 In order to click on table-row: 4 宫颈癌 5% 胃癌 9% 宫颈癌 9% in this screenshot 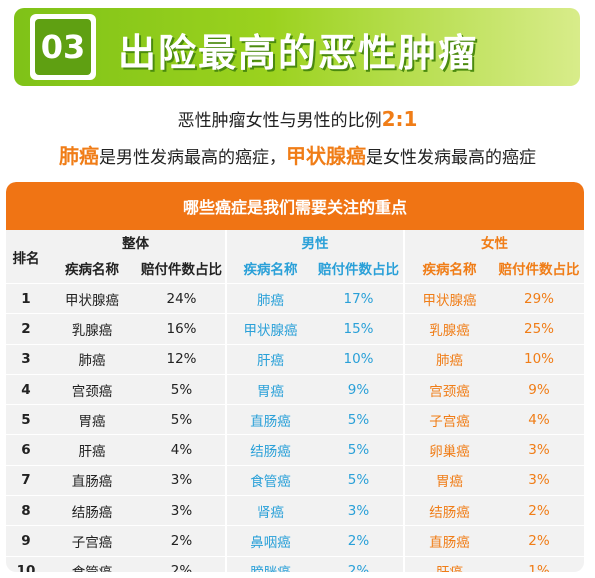, I will do `click(295, 389)`.